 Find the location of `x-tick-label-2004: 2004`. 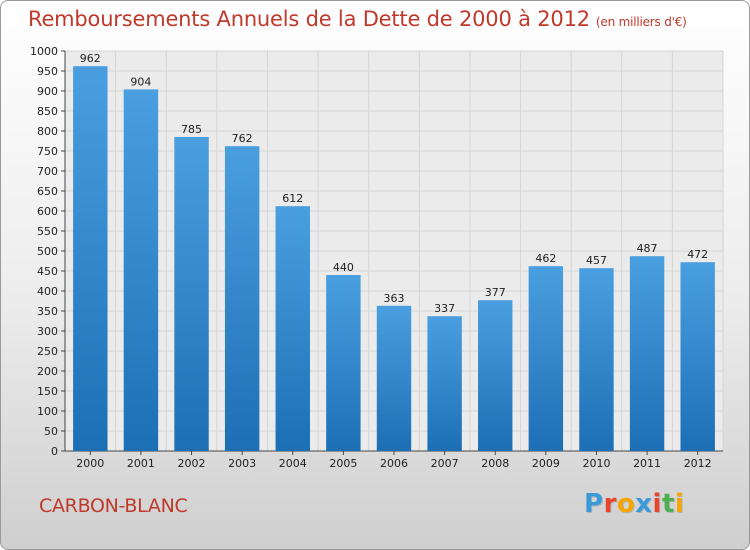

x-tick-label-2004: 2004 is located at coordinates (293, 463).